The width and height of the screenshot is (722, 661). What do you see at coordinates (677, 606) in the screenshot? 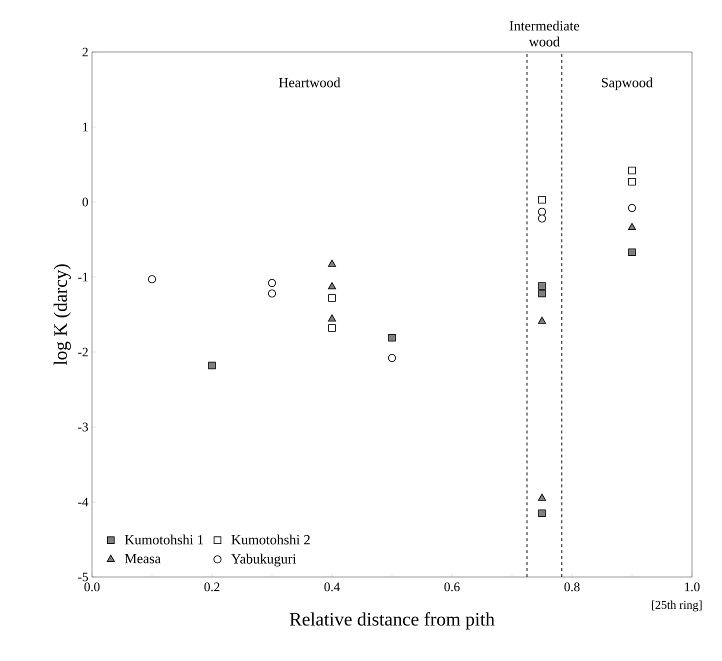
I see `text: [25th ring]` at bounding box center [677, 606].